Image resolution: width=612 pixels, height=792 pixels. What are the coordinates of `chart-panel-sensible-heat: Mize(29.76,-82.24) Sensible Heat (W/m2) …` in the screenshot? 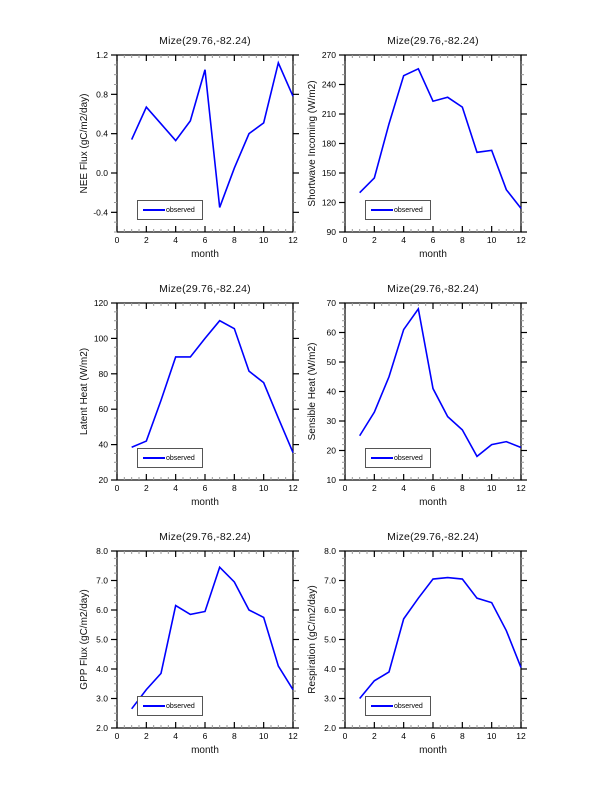 It's located at (415, 408).